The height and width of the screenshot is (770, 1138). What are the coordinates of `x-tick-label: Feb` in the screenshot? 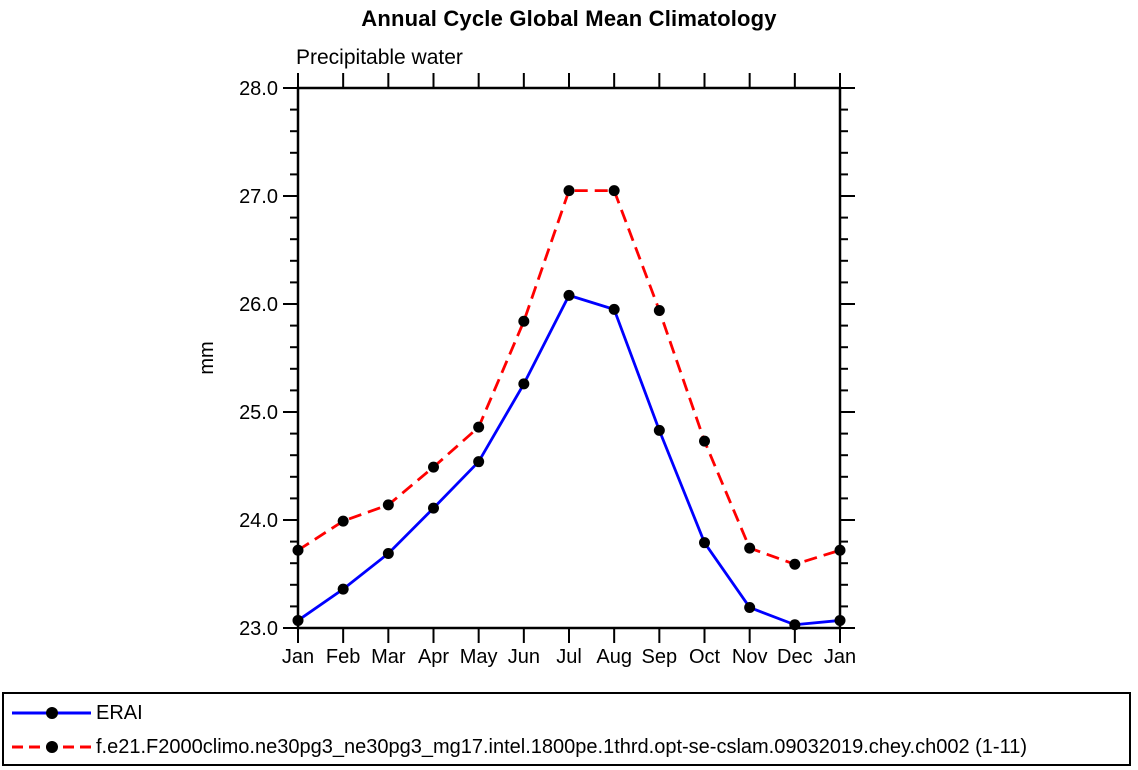 It's located at (343, 657).